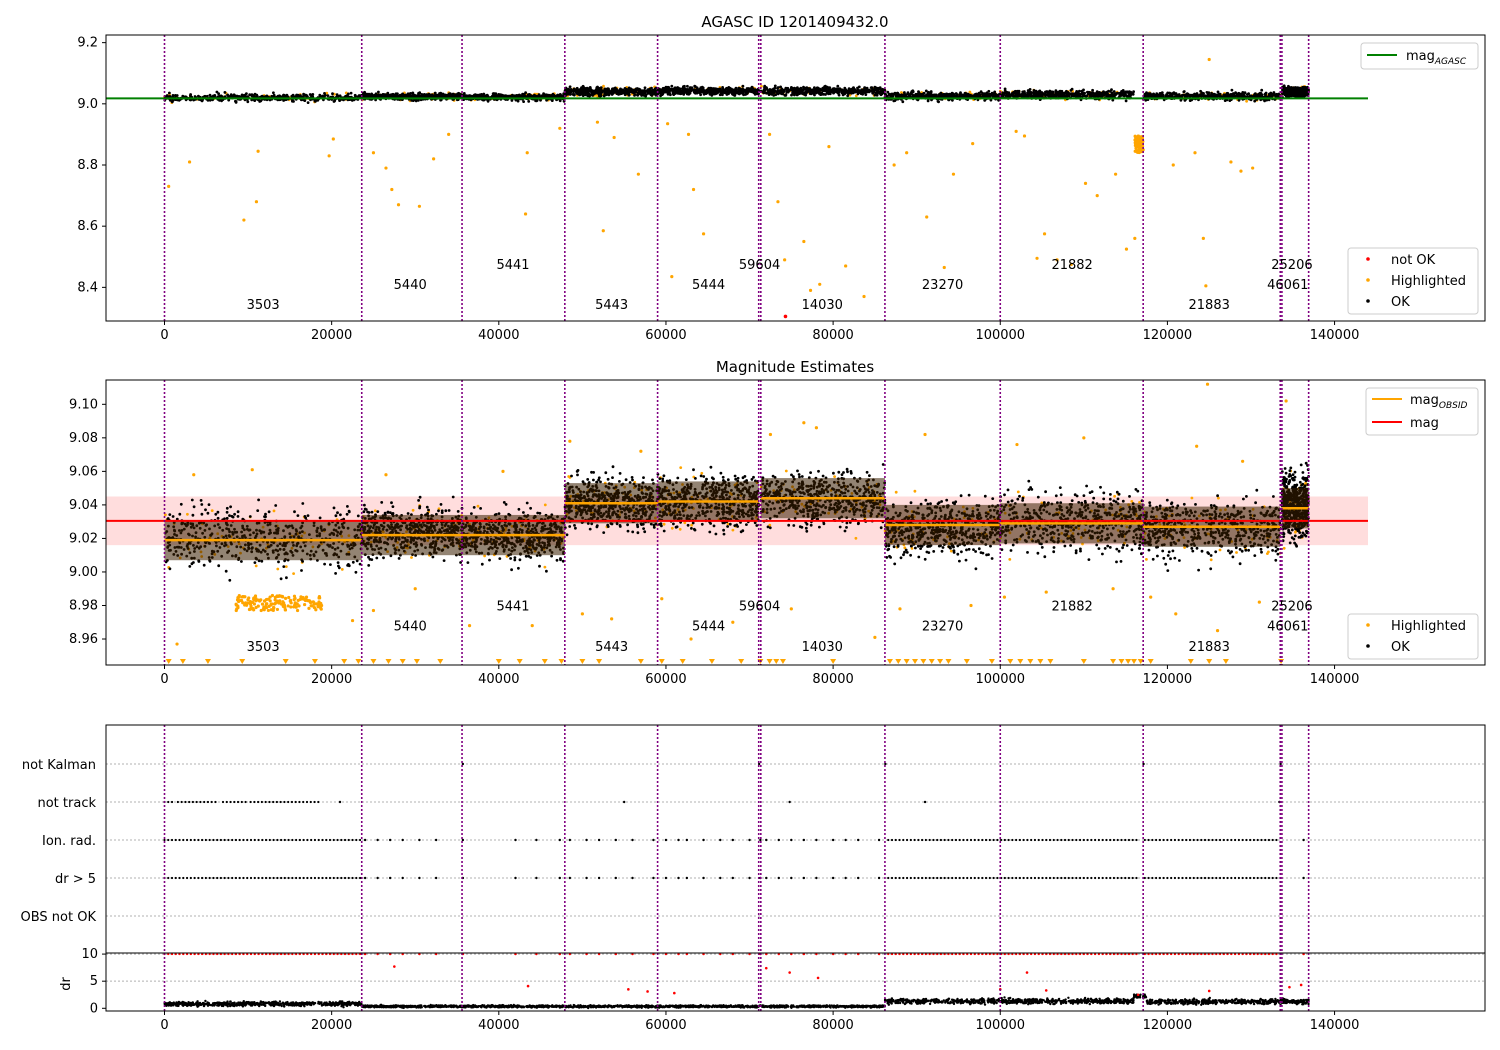 This screenshot has height=1050, width=1500. Describe the element at coordinates (1335, 335) in the screenshot. I see `x-tick-label: 140000` at that location.